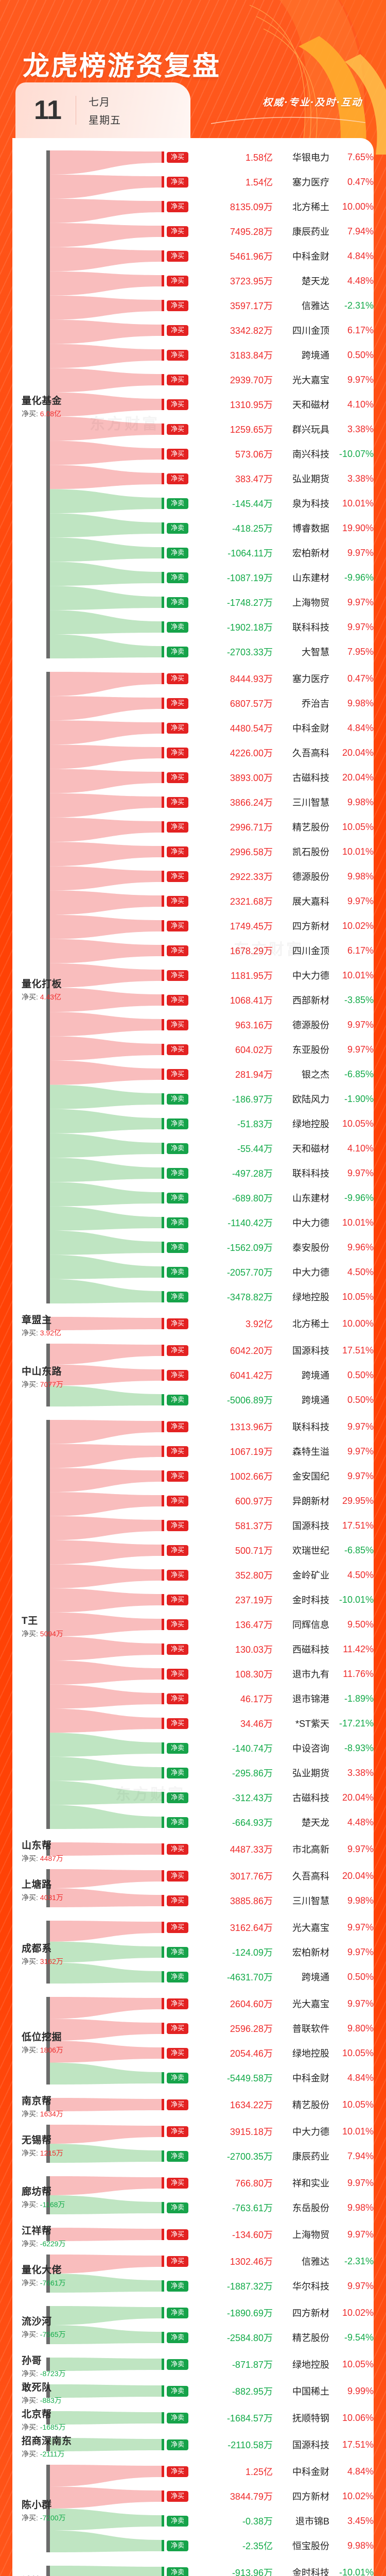  I want to click on sankey-flow-row: 净卖 -2700.35万 康辰药业 7.94%, so click(271, 2156).